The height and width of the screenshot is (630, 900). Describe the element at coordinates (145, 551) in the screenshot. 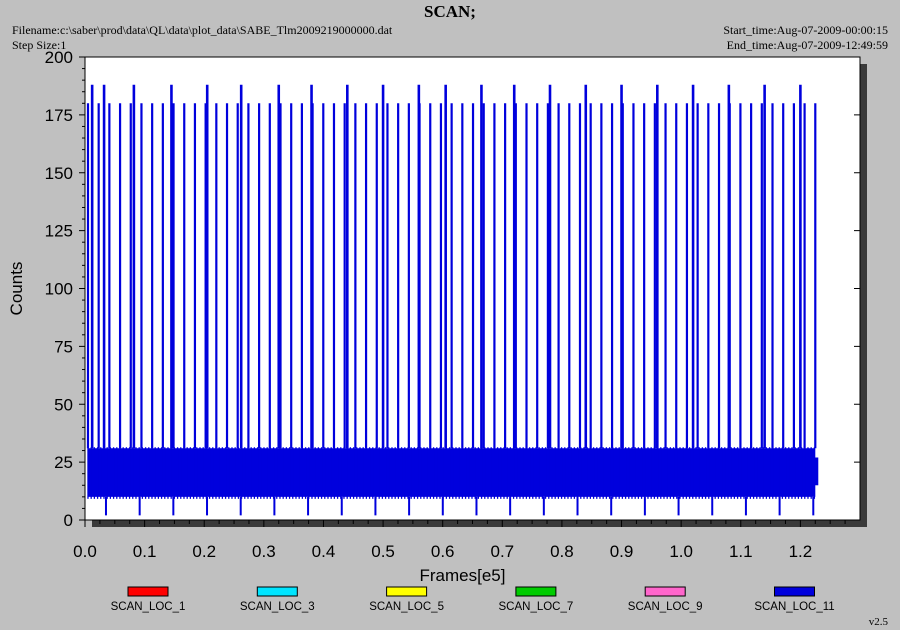

I see `x-tick-label: 0.1` at that location.